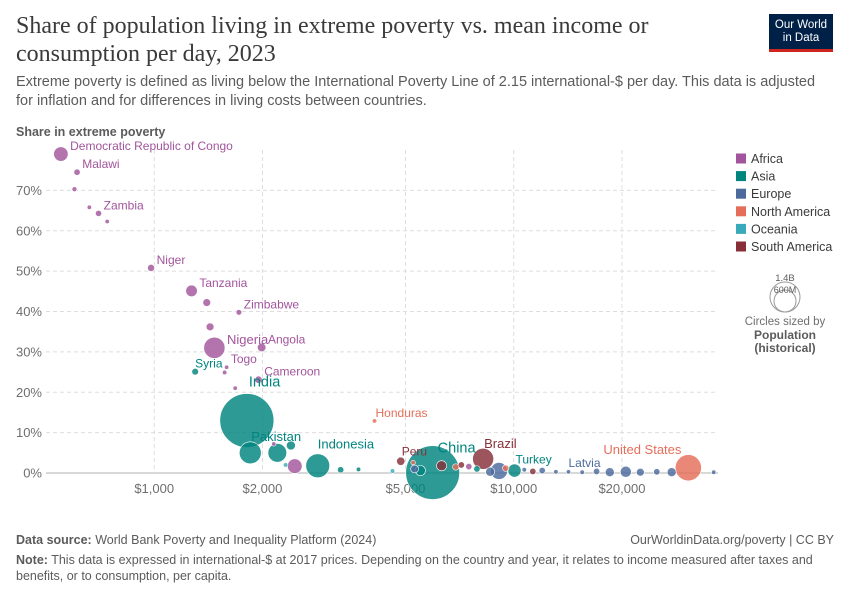 The width and height of the screenshot is (850, 600). Describe the element at coordinates (513, 488) in the screenshot. I see `x-tick-label: $10,000` at that location.